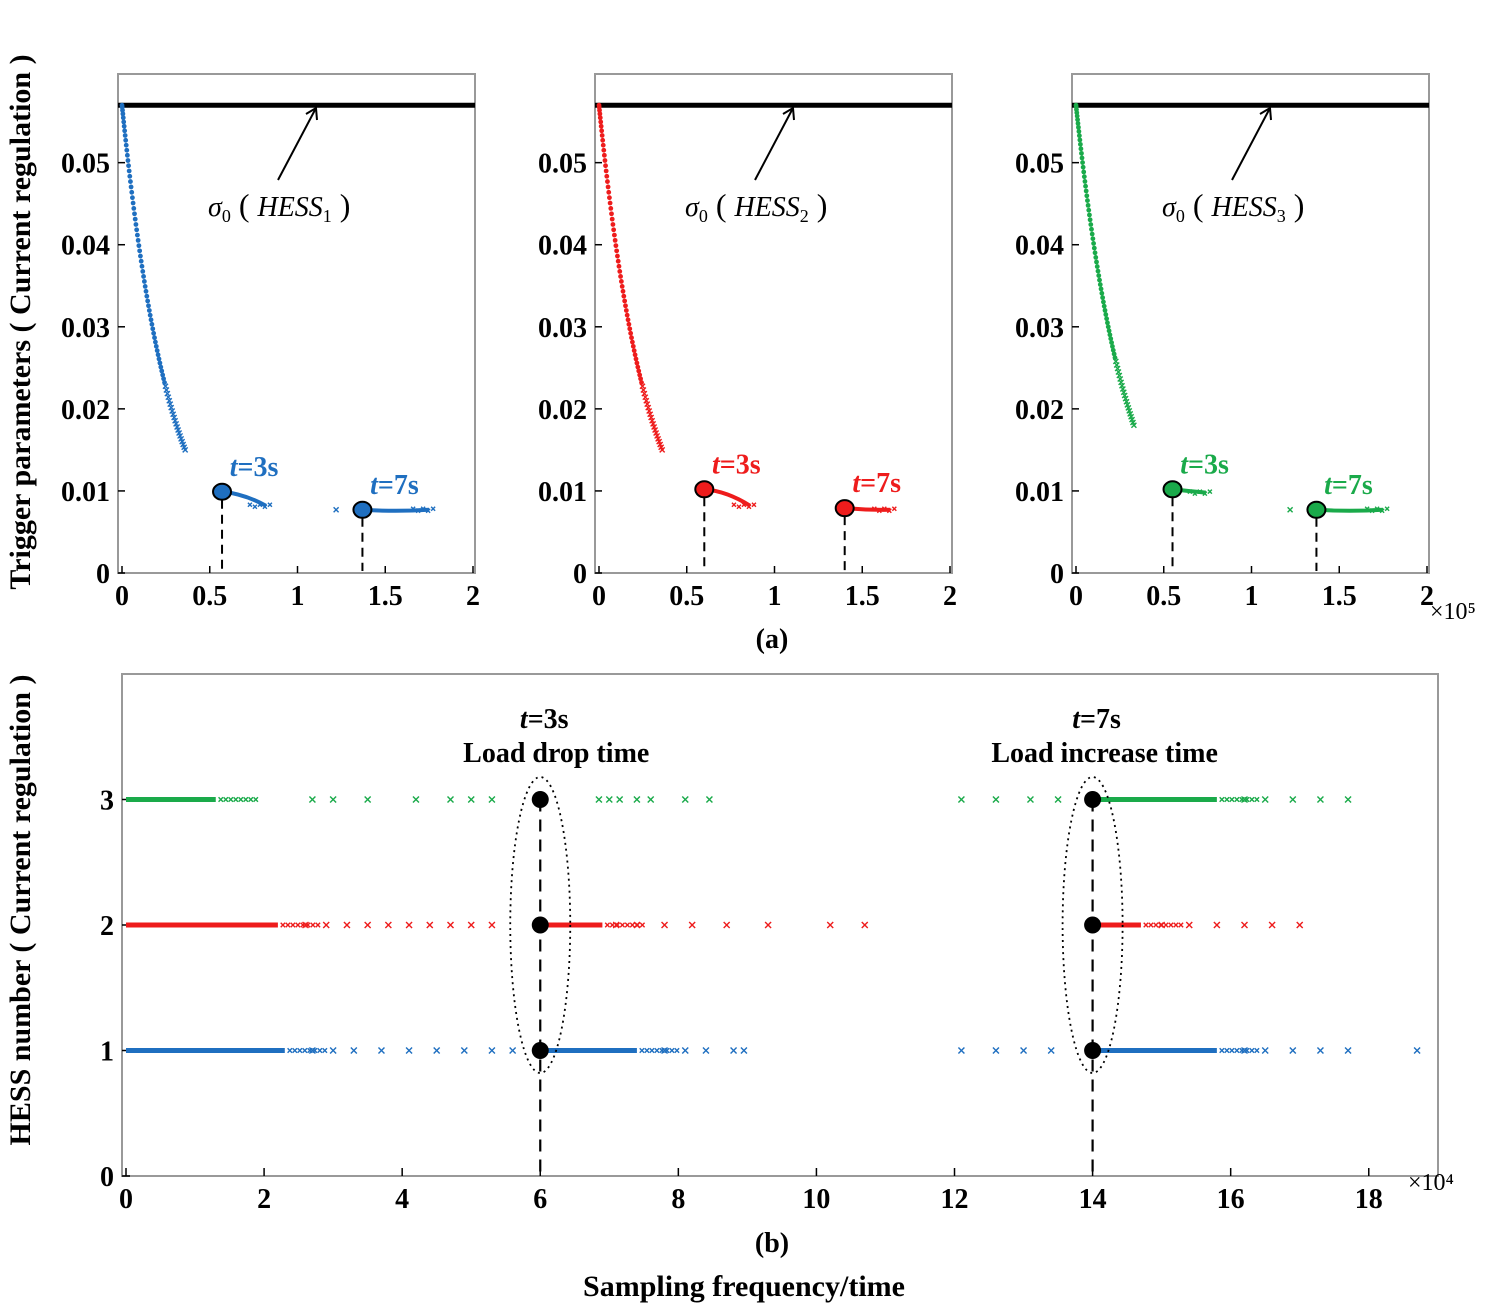  Describe the element at coordinates (544, 719) in the screenshot. I see `event-time-label: t=3s` at that location.